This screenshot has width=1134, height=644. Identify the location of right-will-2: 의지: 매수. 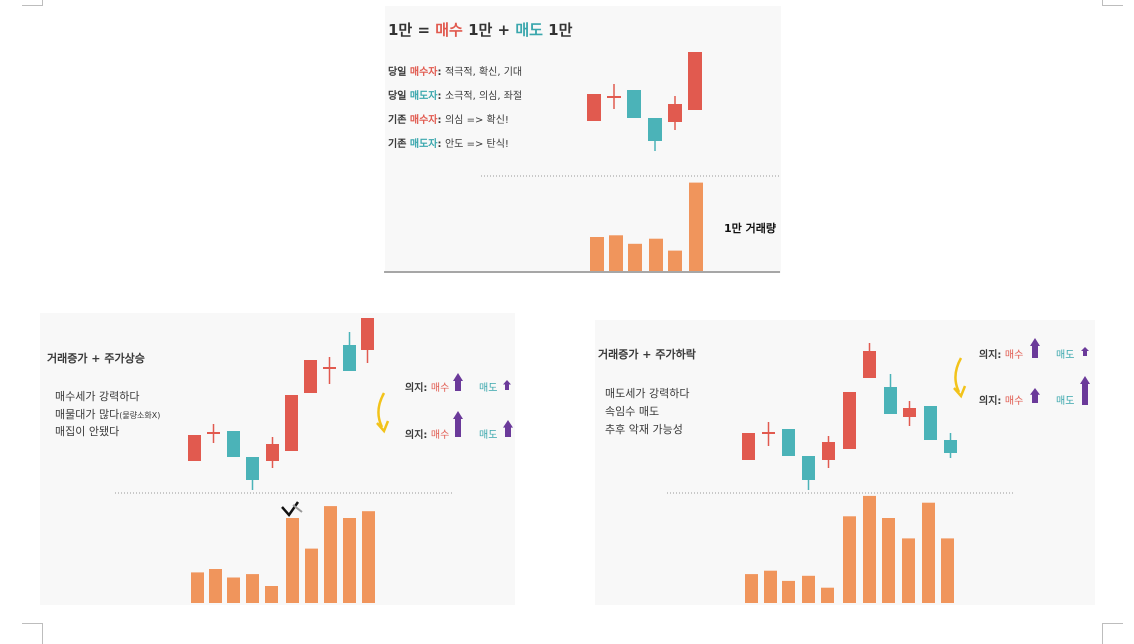
(1001, 399).